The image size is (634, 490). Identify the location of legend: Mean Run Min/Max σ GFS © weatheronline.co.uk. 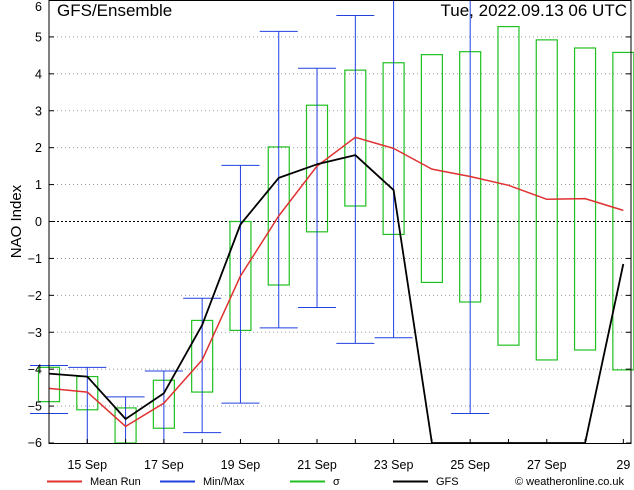
(335, 482).